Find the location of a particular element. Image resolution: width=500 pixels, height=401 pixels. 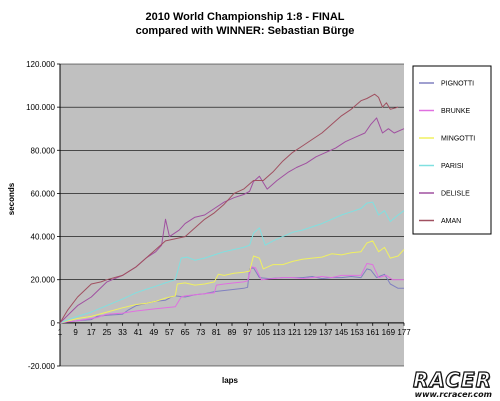

y-axis-label: seconds is located at coordinates (11, 198).